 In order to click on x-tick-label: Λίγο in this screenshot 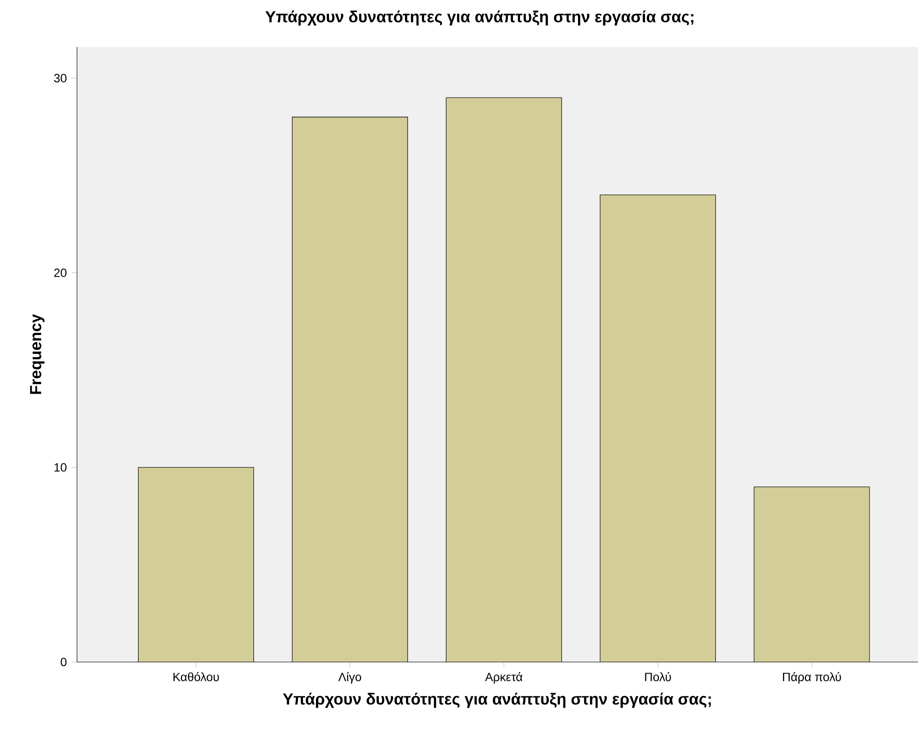, I will do `click(350, 678)`.